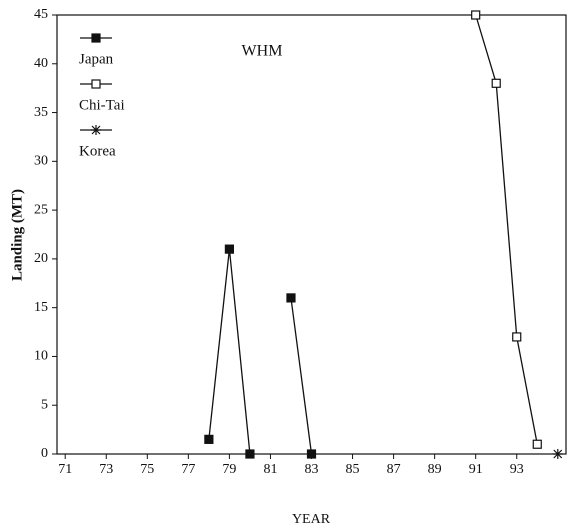 Image resolution: width=572 pixels, height=529 pixels. What do you see at coordinates (41, 209) in the screenshot?
I see `y-tick-label: 25` at bounding box center [41, 209].